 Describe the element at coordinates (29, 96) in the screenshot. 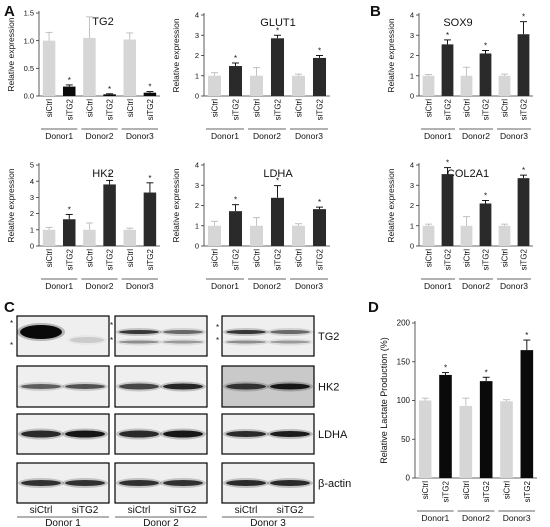

I see `y-tick-label: 0.0` at that location.